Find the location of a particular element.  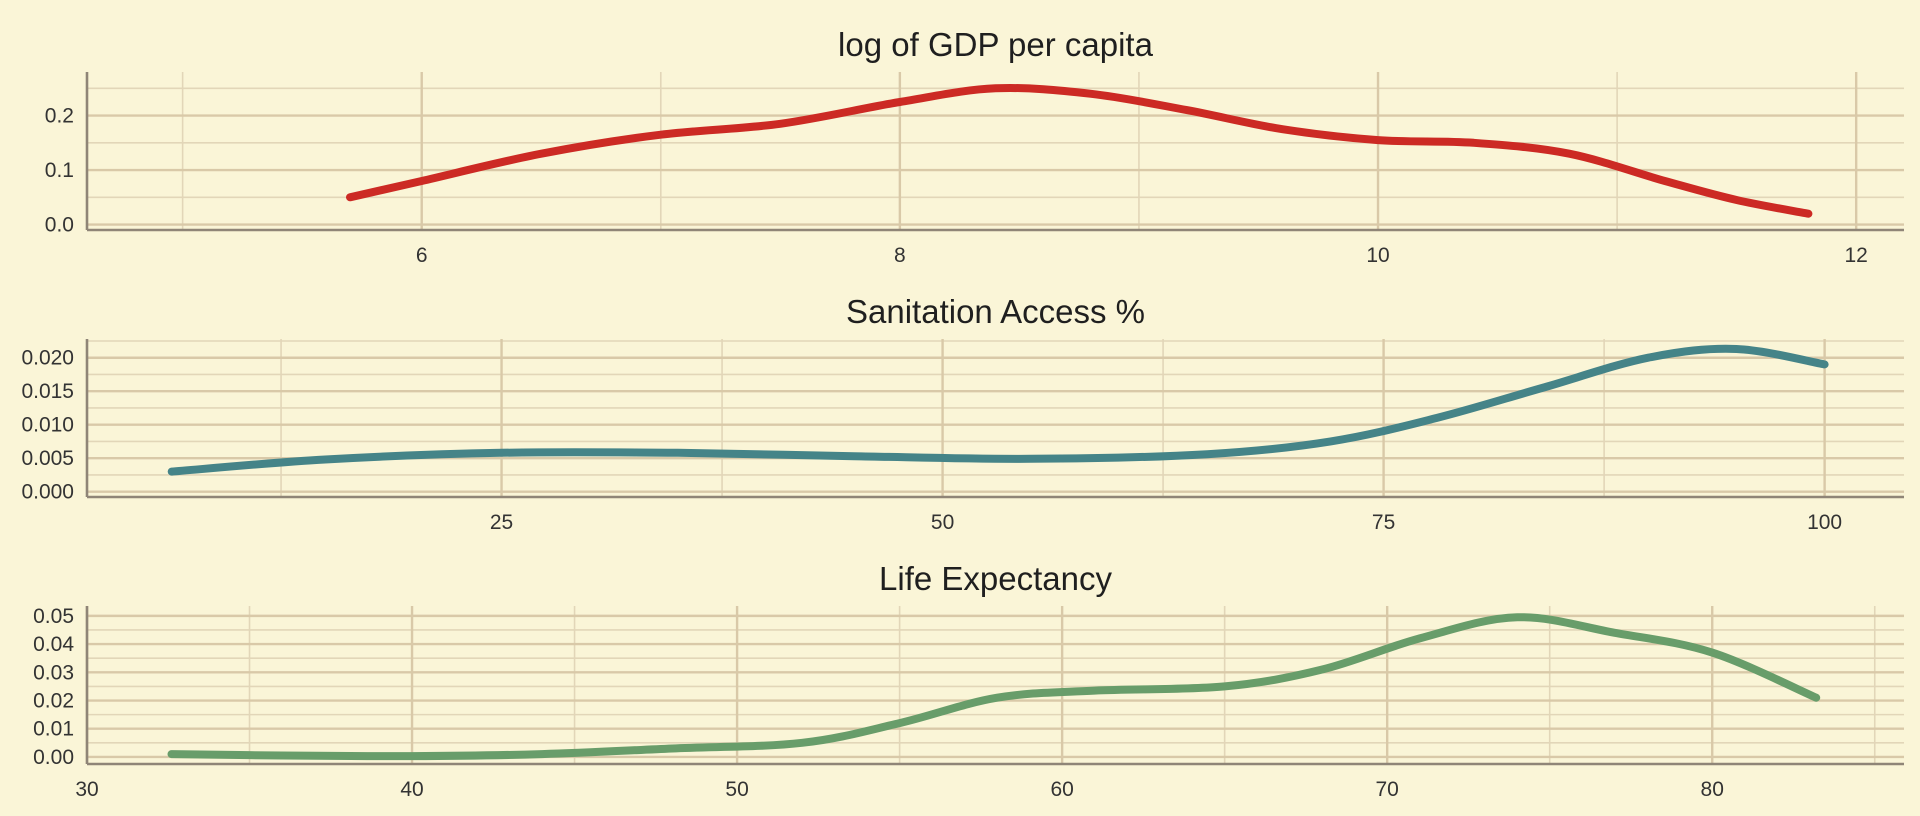

y-tick-label: 0.03 is located at coordinates (53, 672).